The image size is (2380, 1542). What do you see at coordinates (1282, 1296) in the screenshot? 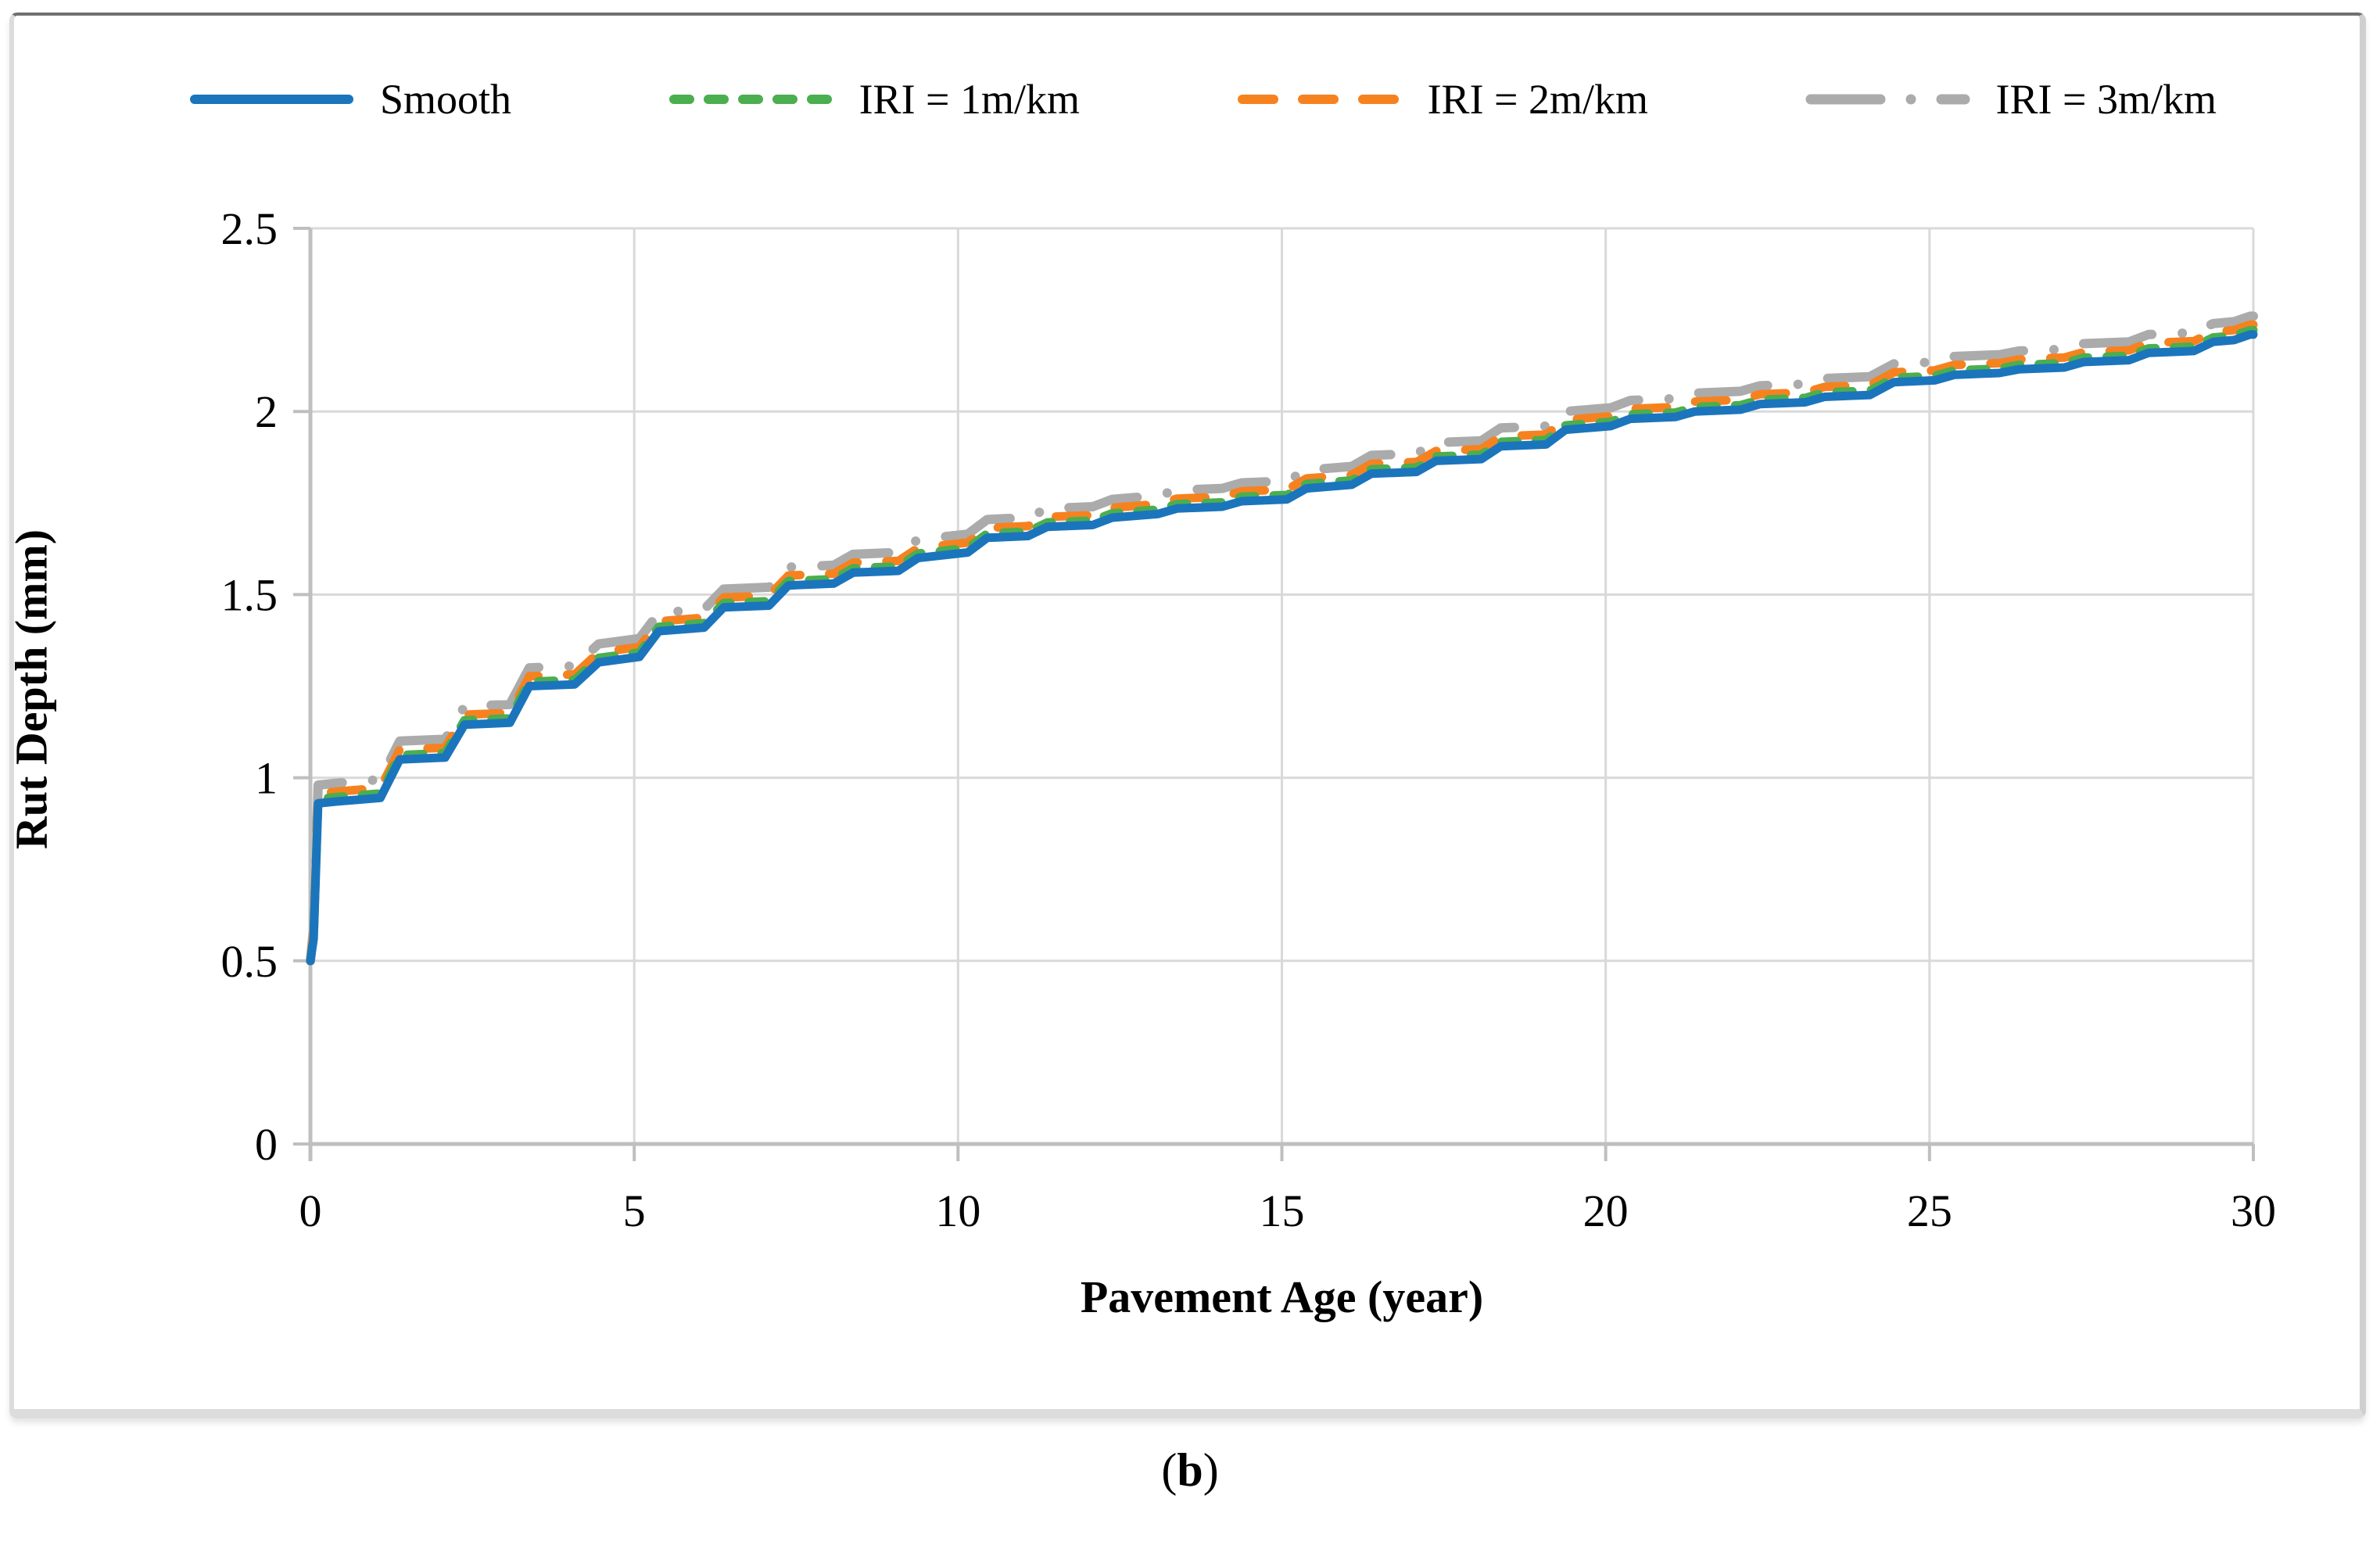
I see `x-axis-title: Pavement Age (year)` at bounding box center [1282, 1296].